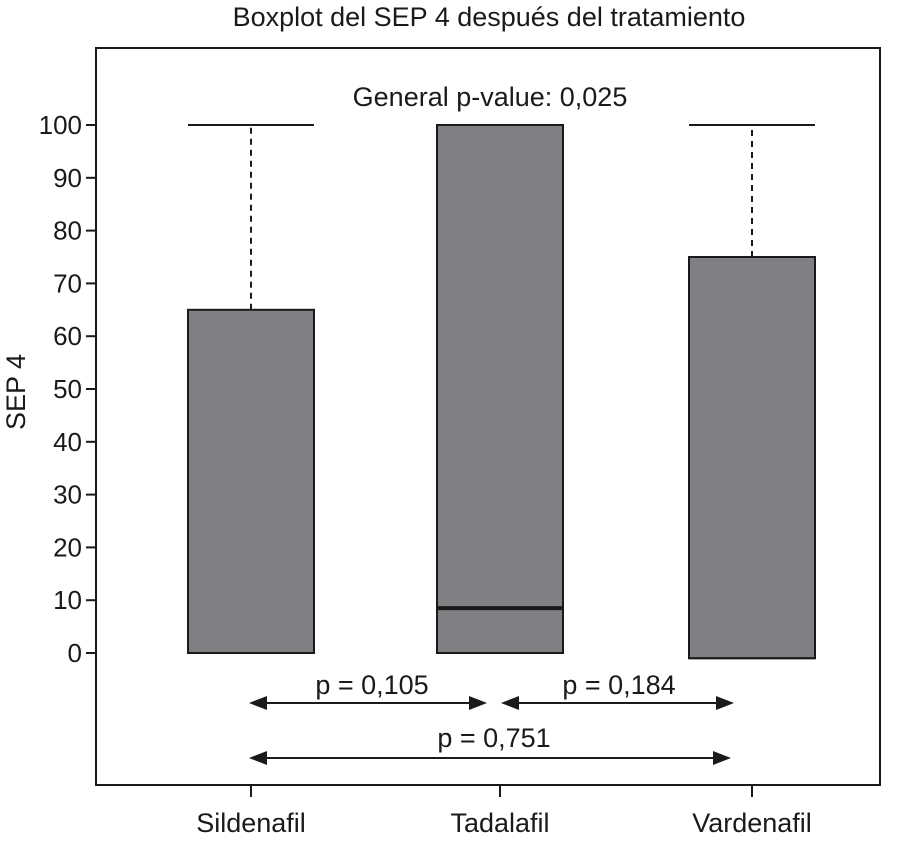 The height and width of the screenshot is (843, 909). Describe the element at coordinates (371, 685) in the screenshot. I see `p-value-label: p = 0,105` at that location.